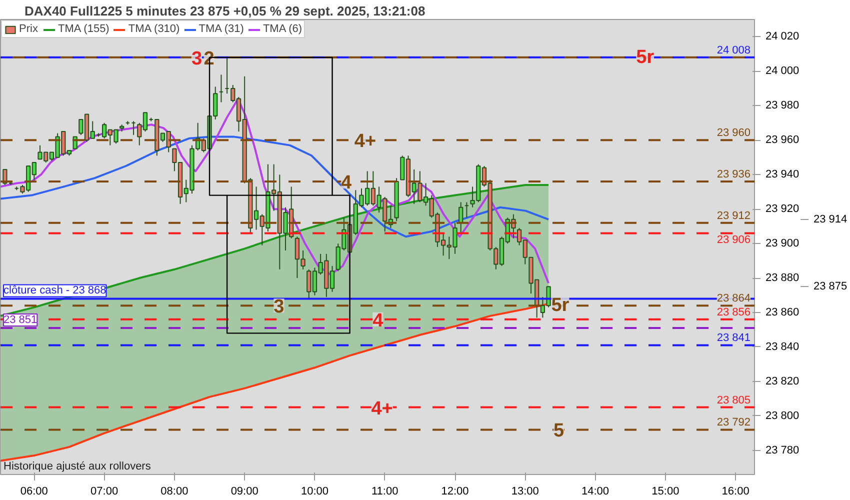  Describe the element at coordinates (783, 278) in the screenshot. I see `y-tick-label: 23 880` at that location.